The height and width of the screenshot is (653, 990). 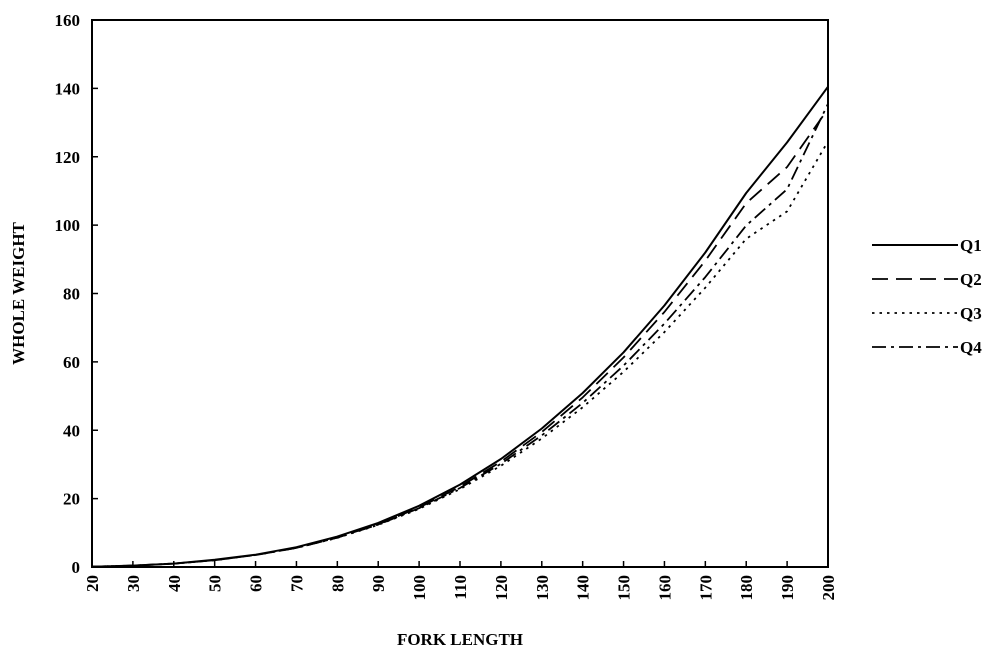 What do you see at coordinates (174, 583) in the screenshot?
I see `x-tick-label: 40` at bounding box center [174, 583].